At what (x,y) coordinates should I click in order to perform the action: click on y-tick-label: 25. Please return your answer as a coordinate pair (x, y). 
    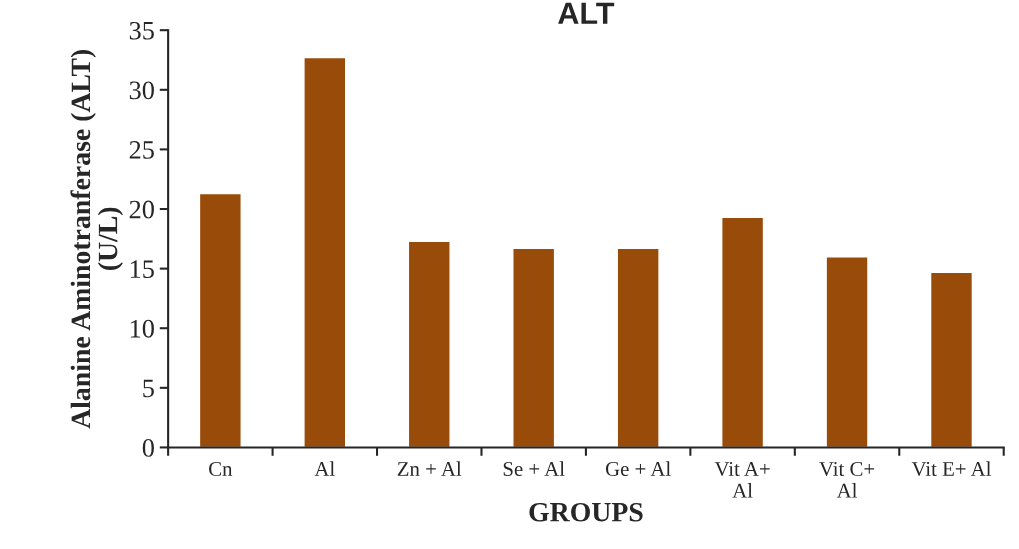
    Looking at the image, I should click on (141, 150).